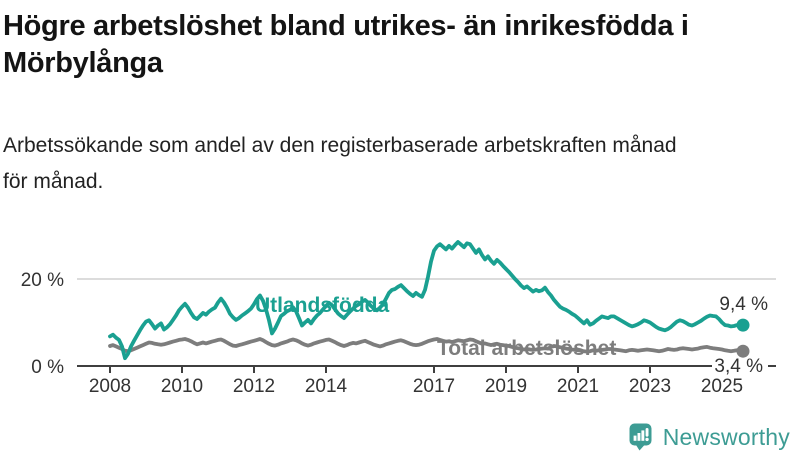  What do you see at coordinates (722, 386) in the screenshot?
I see `x-axis-tick-label: 2025` at bounding box center [722, 386].